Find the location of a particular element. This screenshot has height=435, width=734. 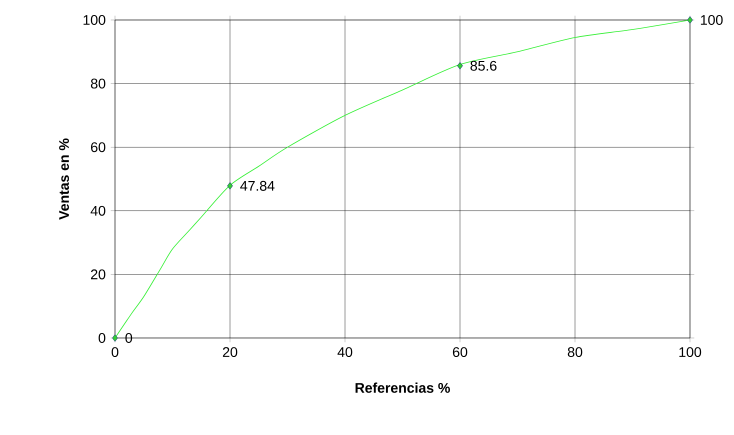

y-tick-label: 20 is located at coordinates (98, 274).